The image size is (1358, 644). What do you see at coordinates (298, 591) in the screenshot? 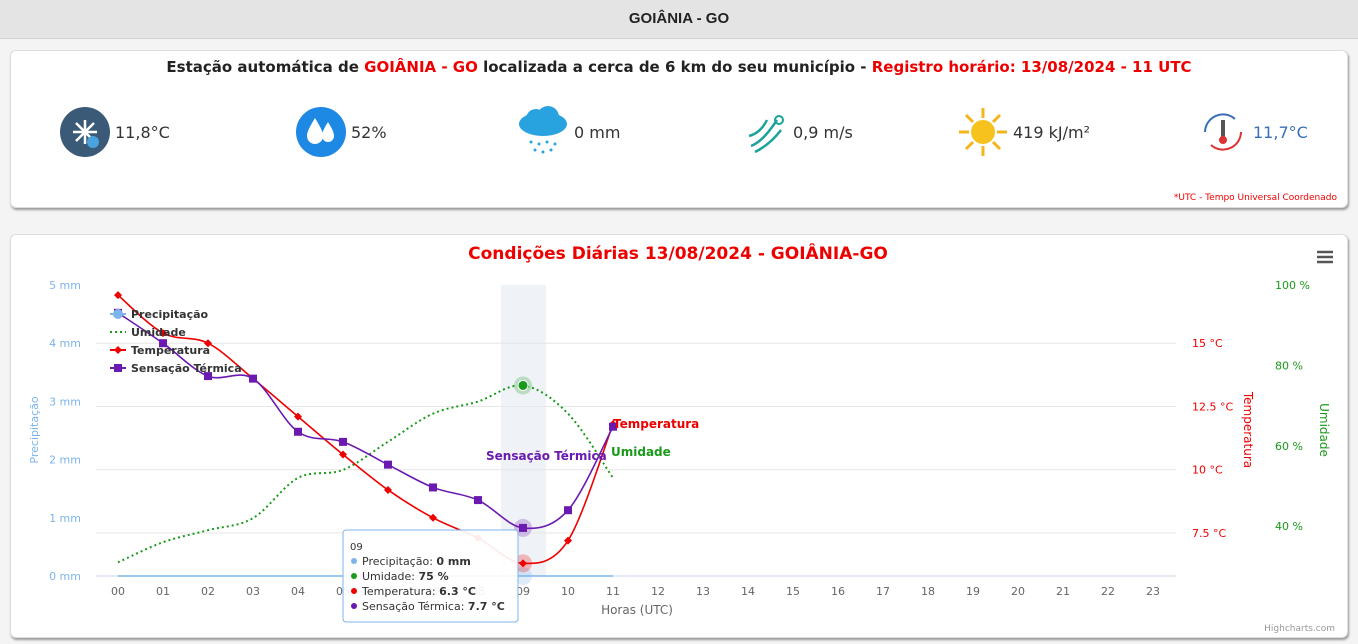
I see `x-tick-label: 04` at bounding box center [298, 591].